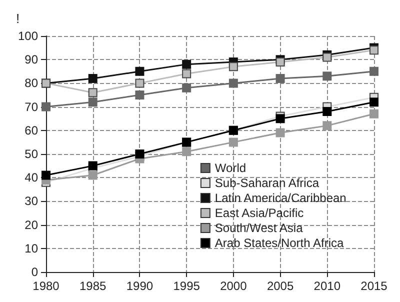  I want to click on y-tick-label: 70, so click(31, 107).